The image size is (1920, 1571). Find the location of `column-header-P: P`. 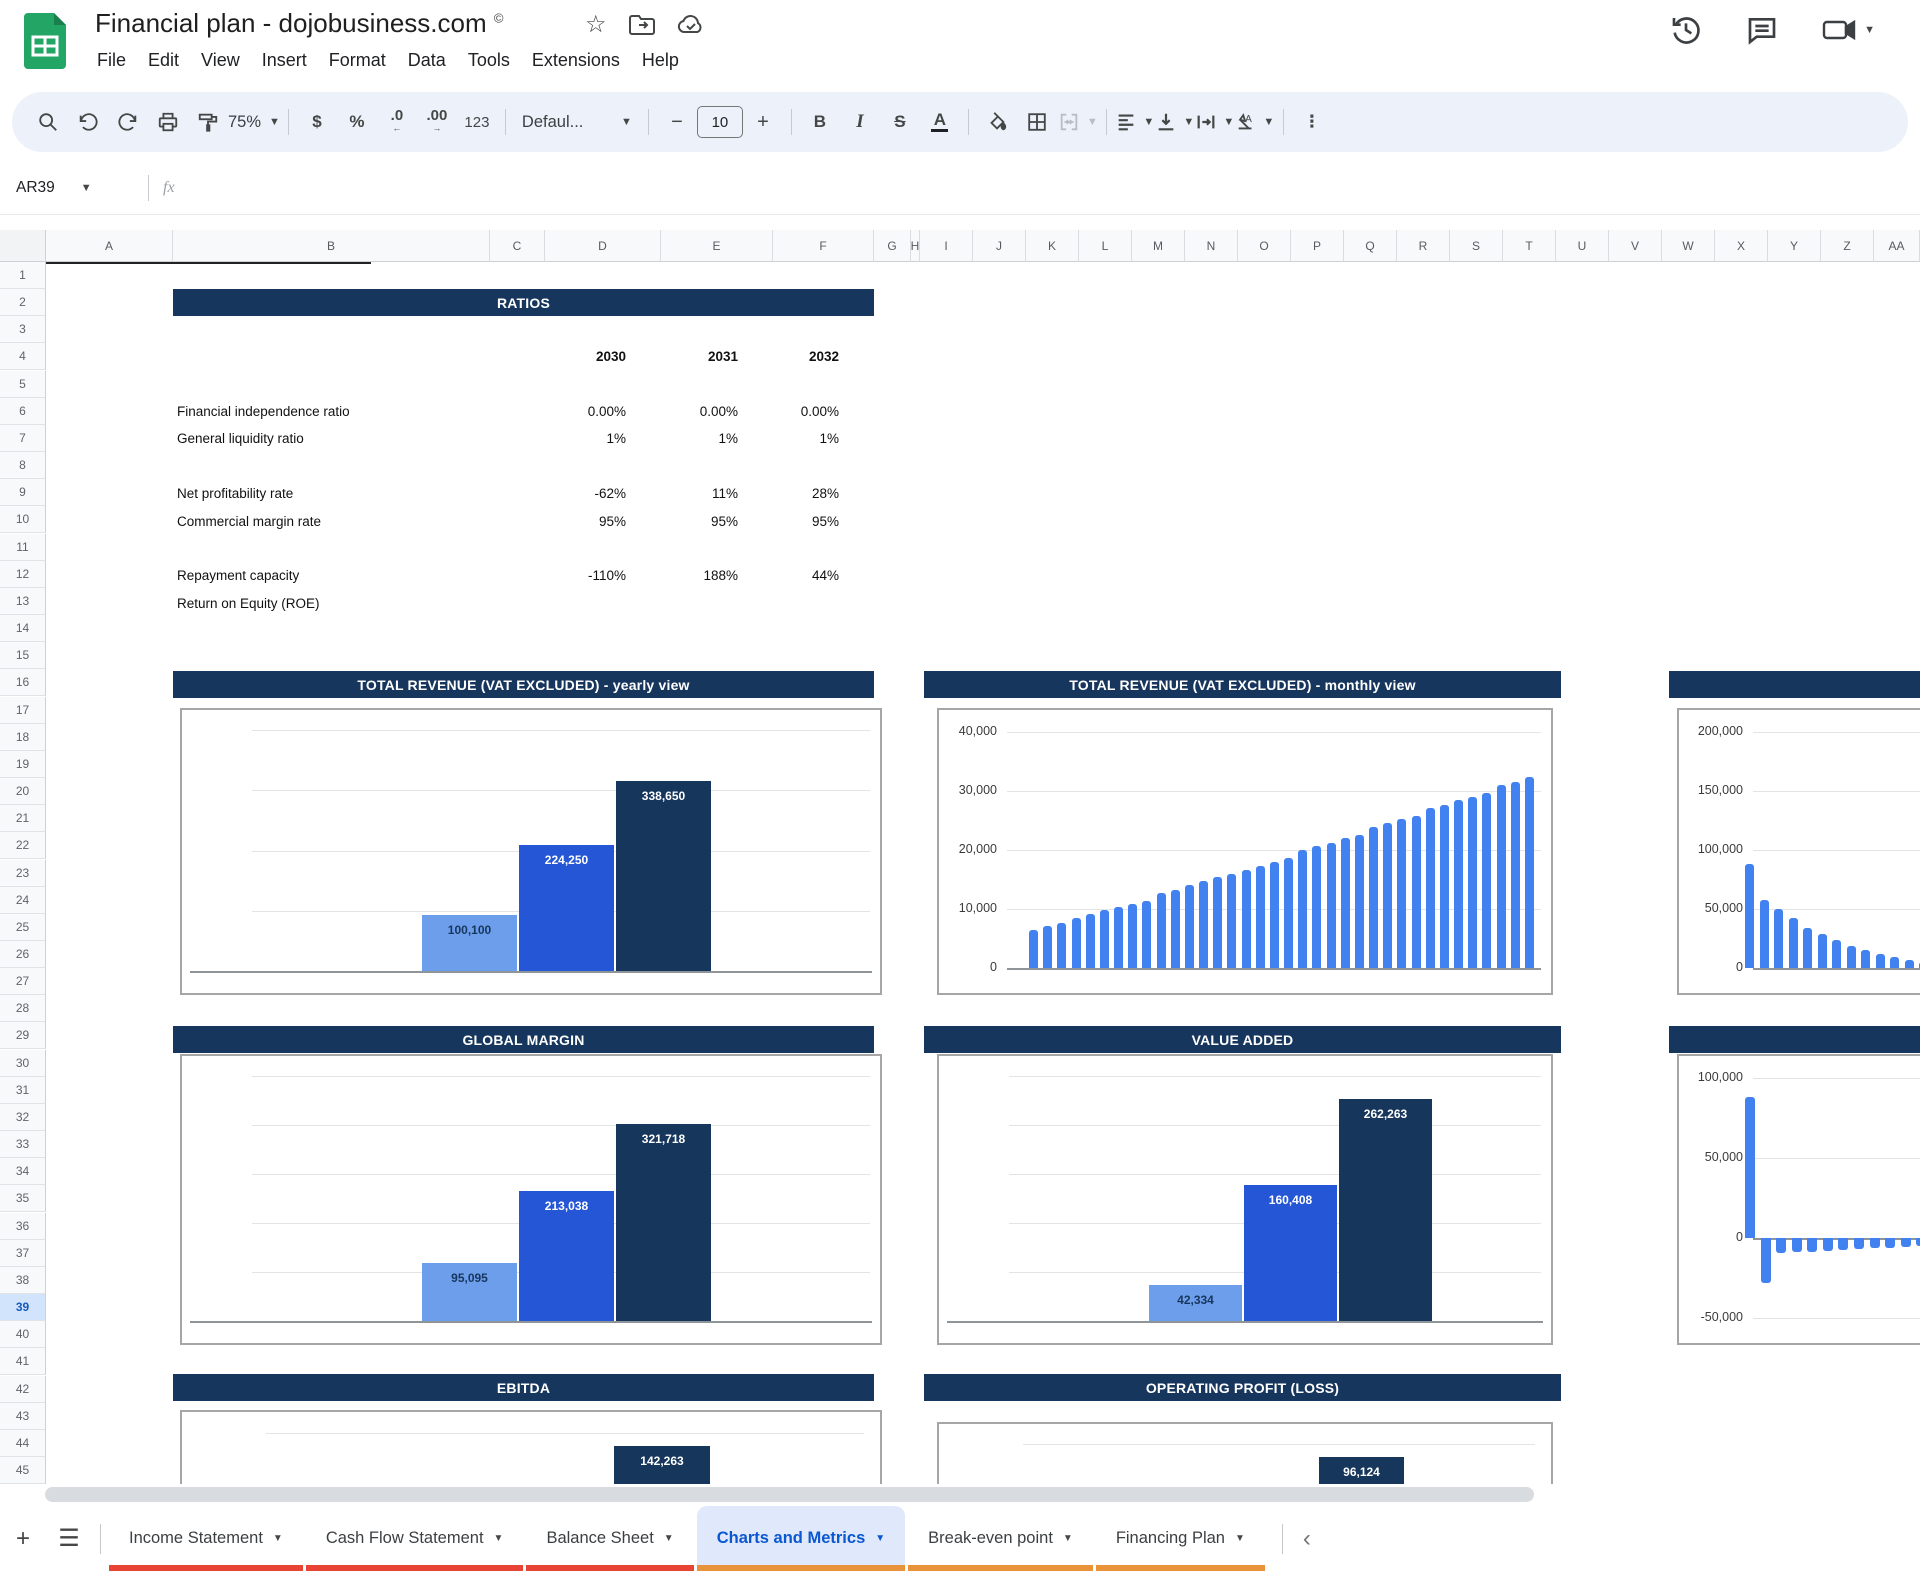

column-header-P: P is located at coordinates (1317, 246).